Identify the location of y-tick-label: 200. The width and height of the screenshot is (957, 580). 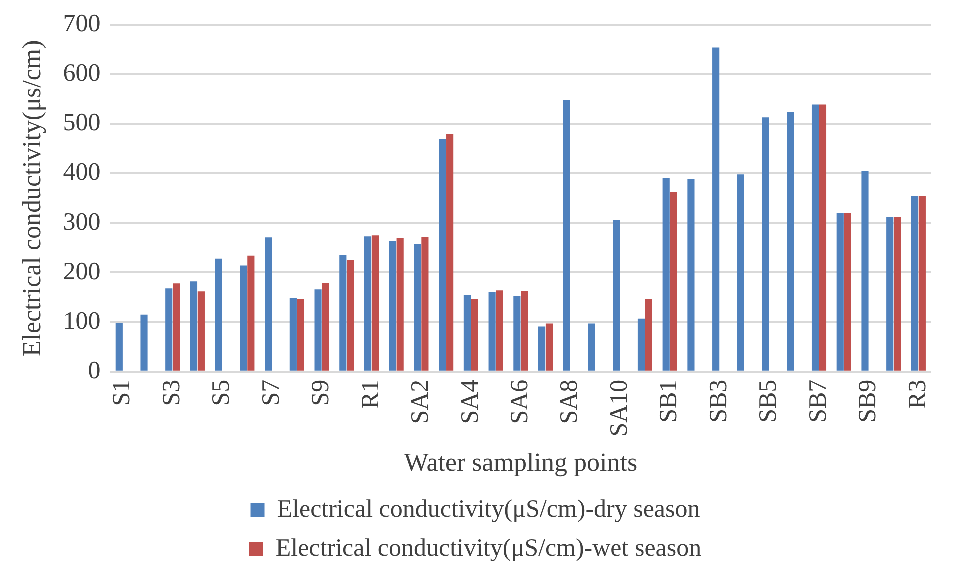
(82, 272).